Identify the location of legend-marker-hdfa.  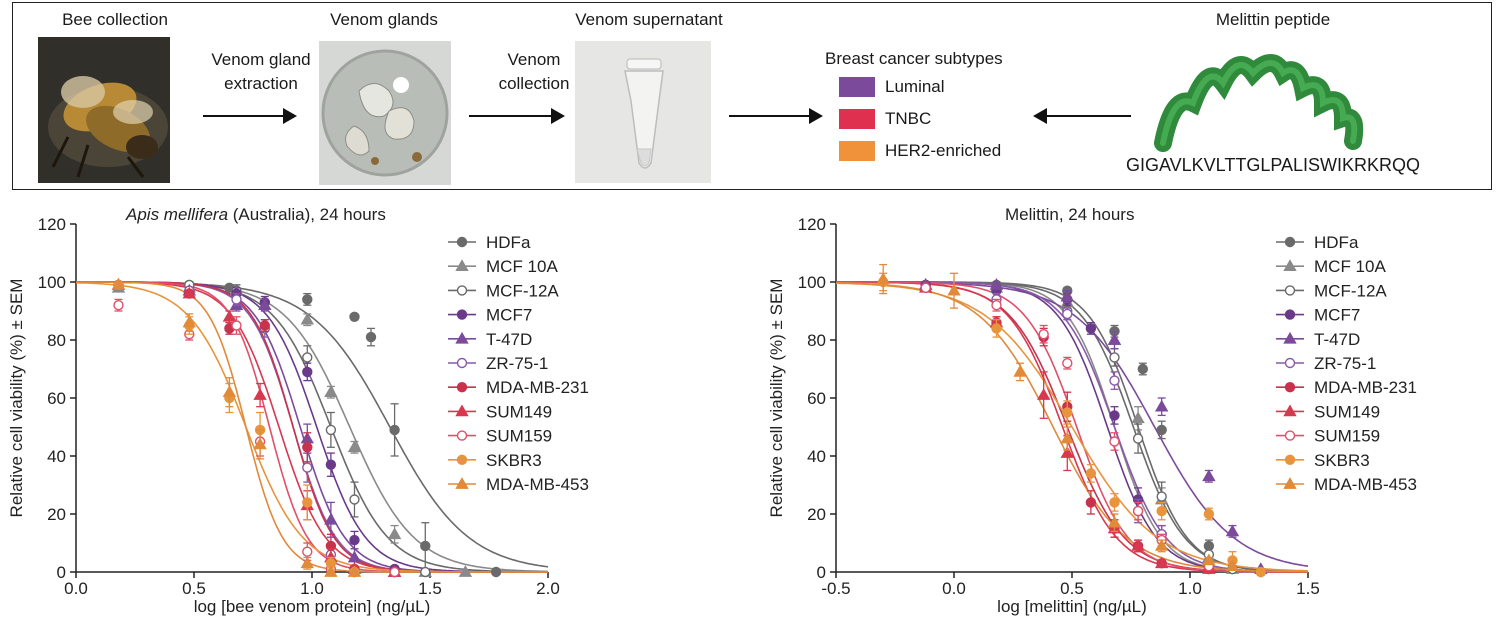
(1290, 242).